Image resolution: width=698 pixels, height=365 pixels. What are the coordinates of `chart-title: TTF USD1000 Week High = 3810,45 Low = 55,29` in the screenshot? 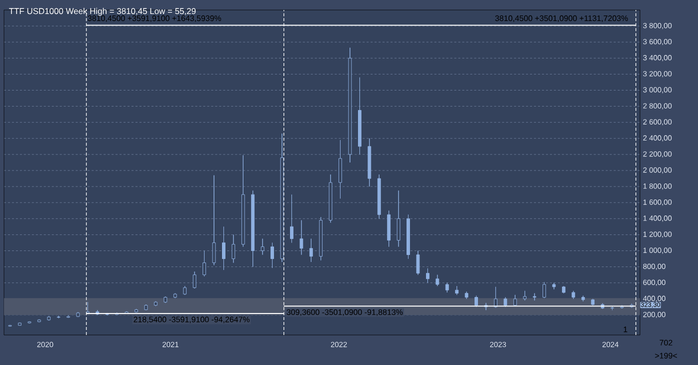 It's located at (102, 12).